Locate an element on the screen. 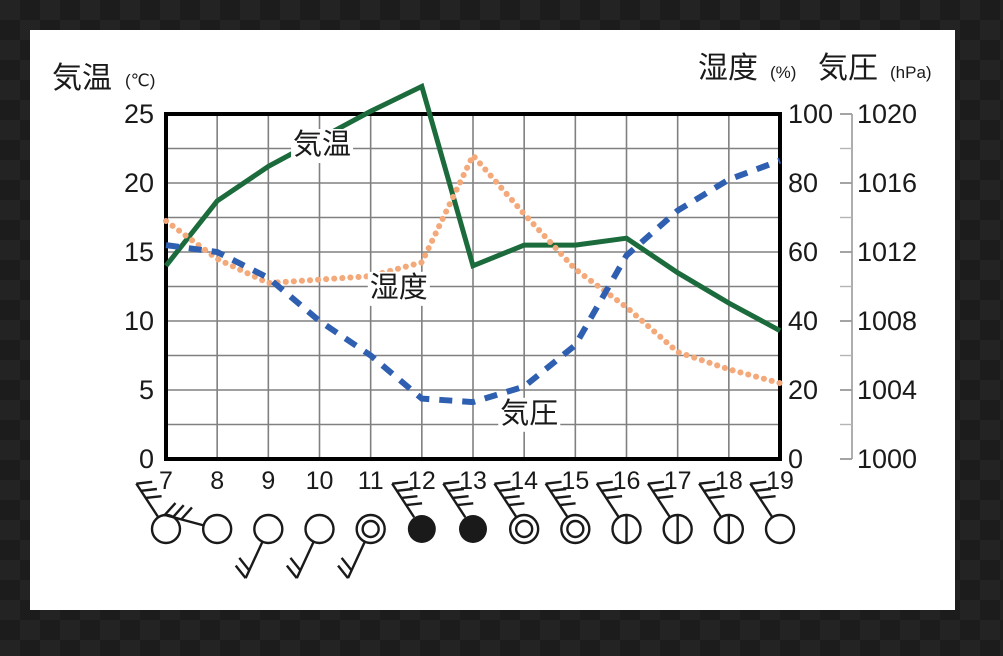  humidity-axis-unit: (%) is located at coordinates (783, 72).